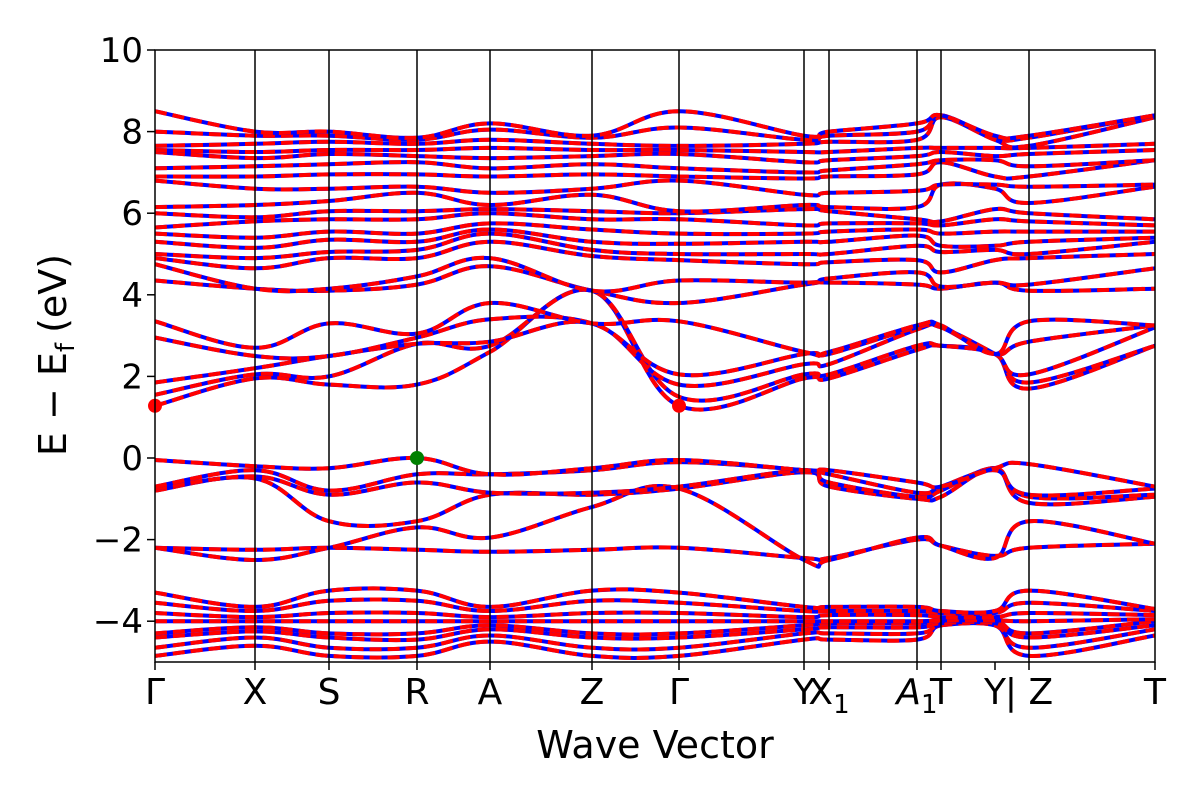 Image resolution: width=1200 pixels, height=800 pixels. I want to click on kpoint-label-4: A, so click(490, 692).